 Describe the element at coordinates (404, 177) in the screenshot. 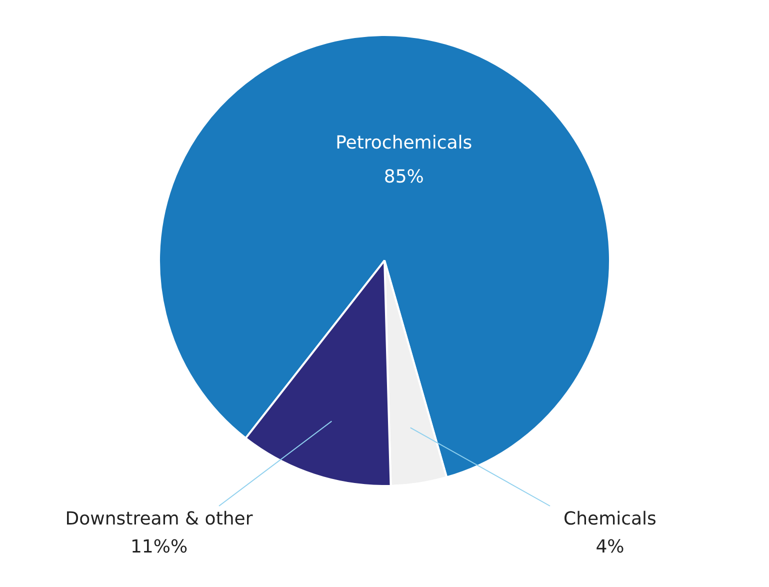

I see `data-label: 85%` at that location.